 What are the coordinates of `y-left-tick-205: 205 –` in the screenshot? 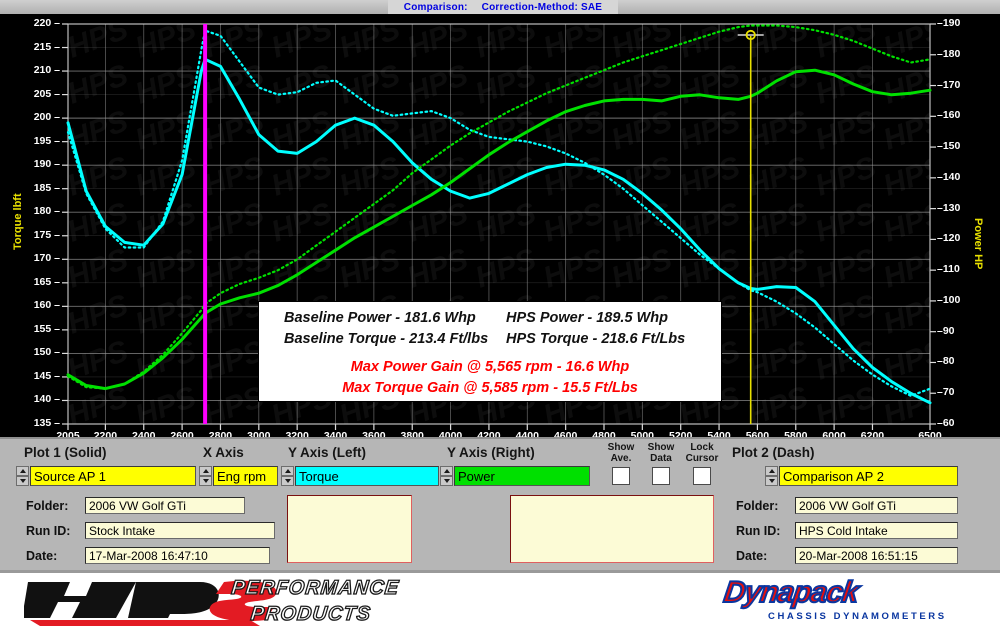 It's located at (46, 93).